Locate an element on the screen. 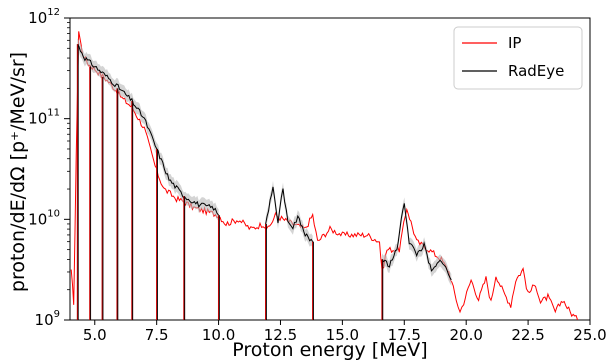  x-axis-title: Proton energy [MeV] is located at coordinates (329, 350).